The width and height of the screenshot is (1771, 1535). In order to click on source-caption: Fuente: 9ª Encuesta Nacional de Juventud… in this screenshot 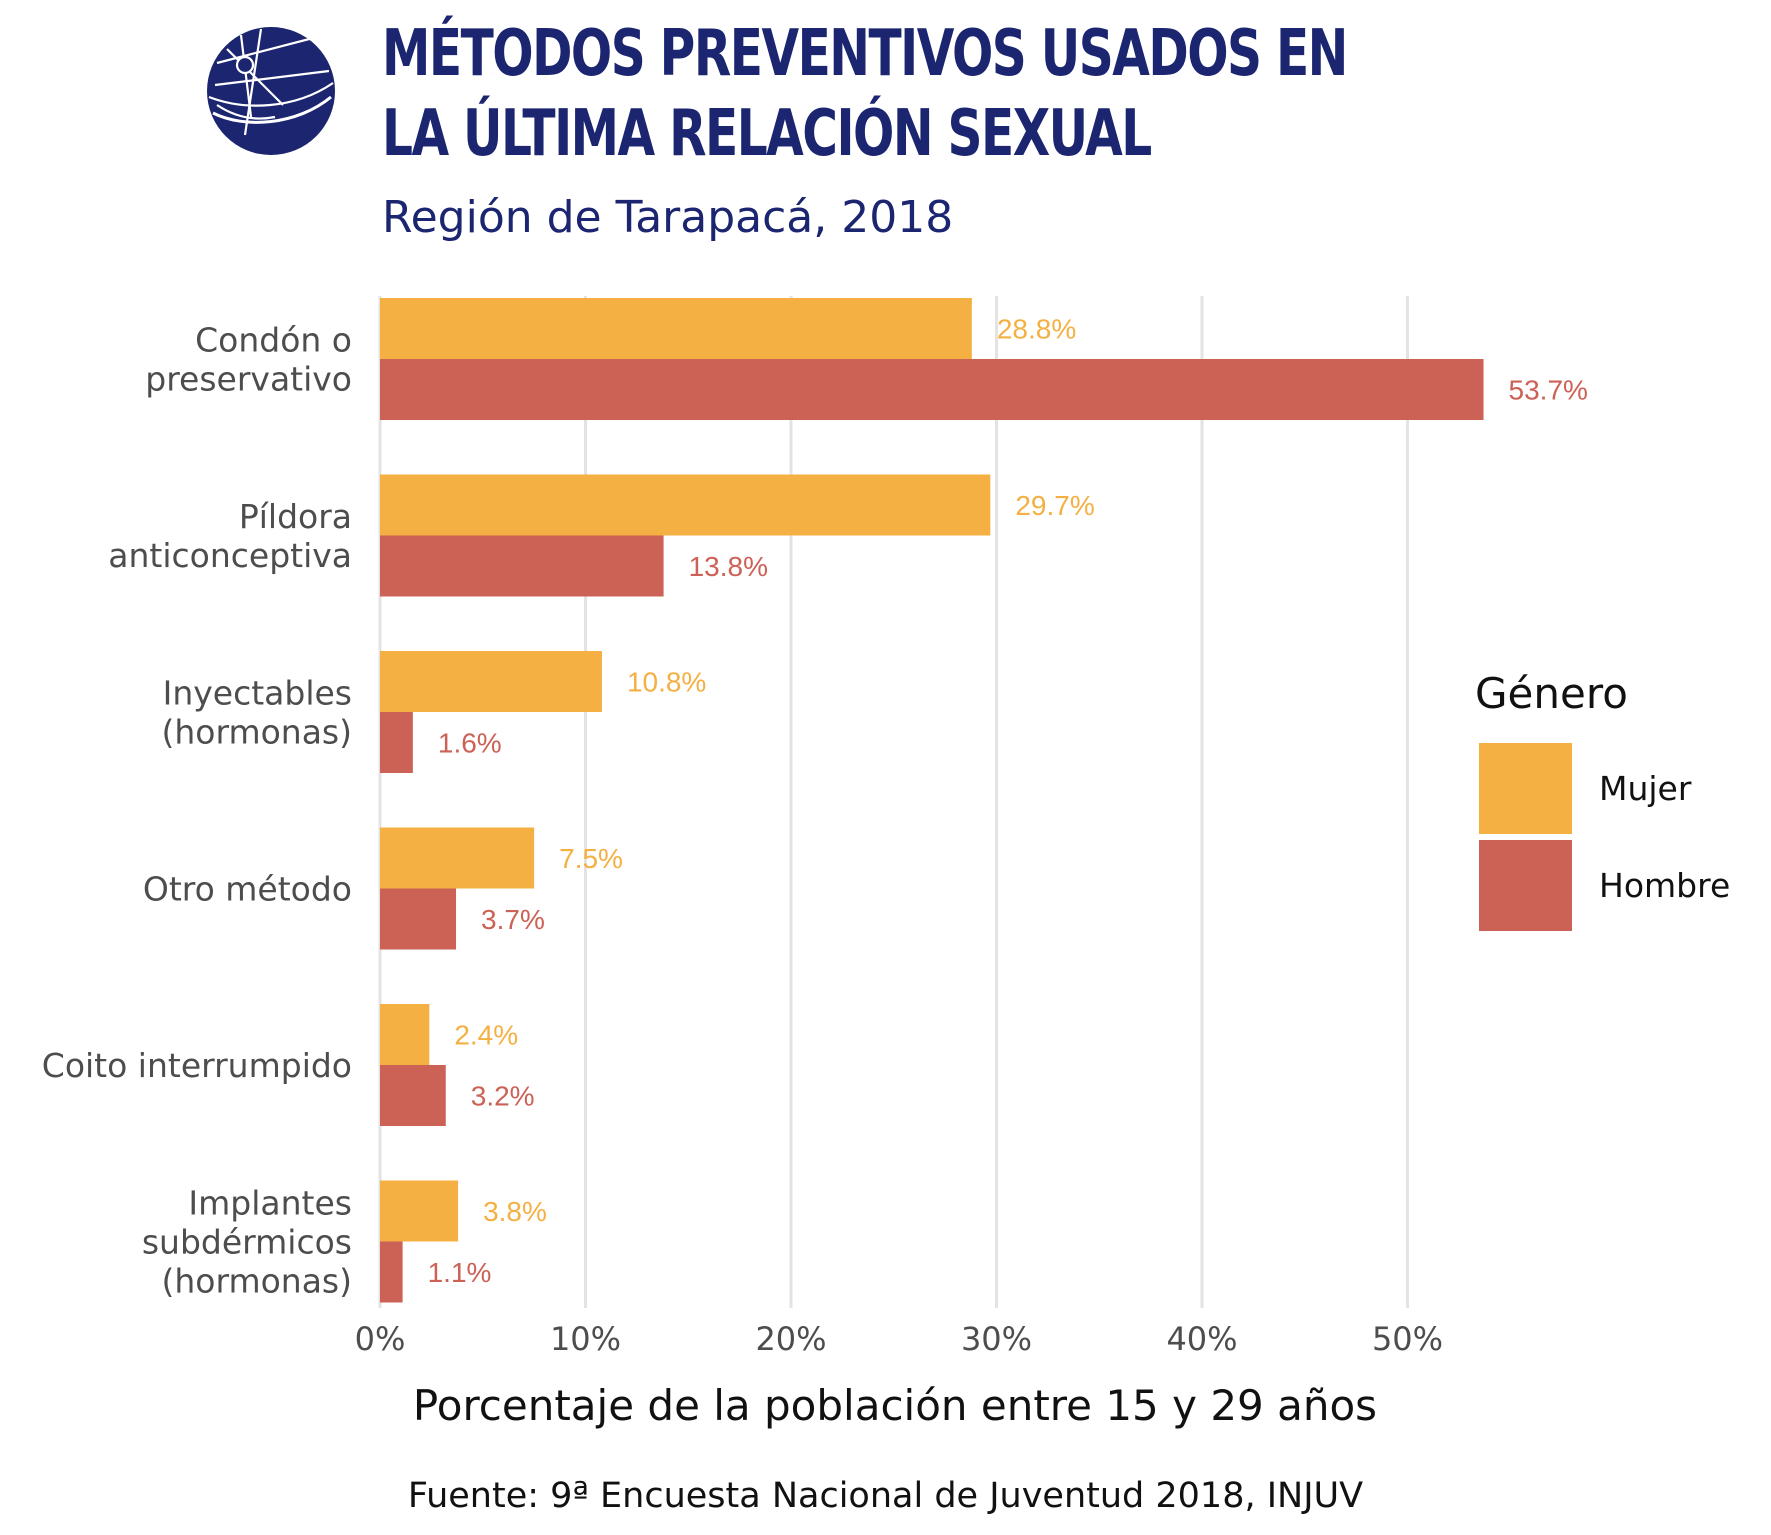, I will do `click(885, 1496)`.